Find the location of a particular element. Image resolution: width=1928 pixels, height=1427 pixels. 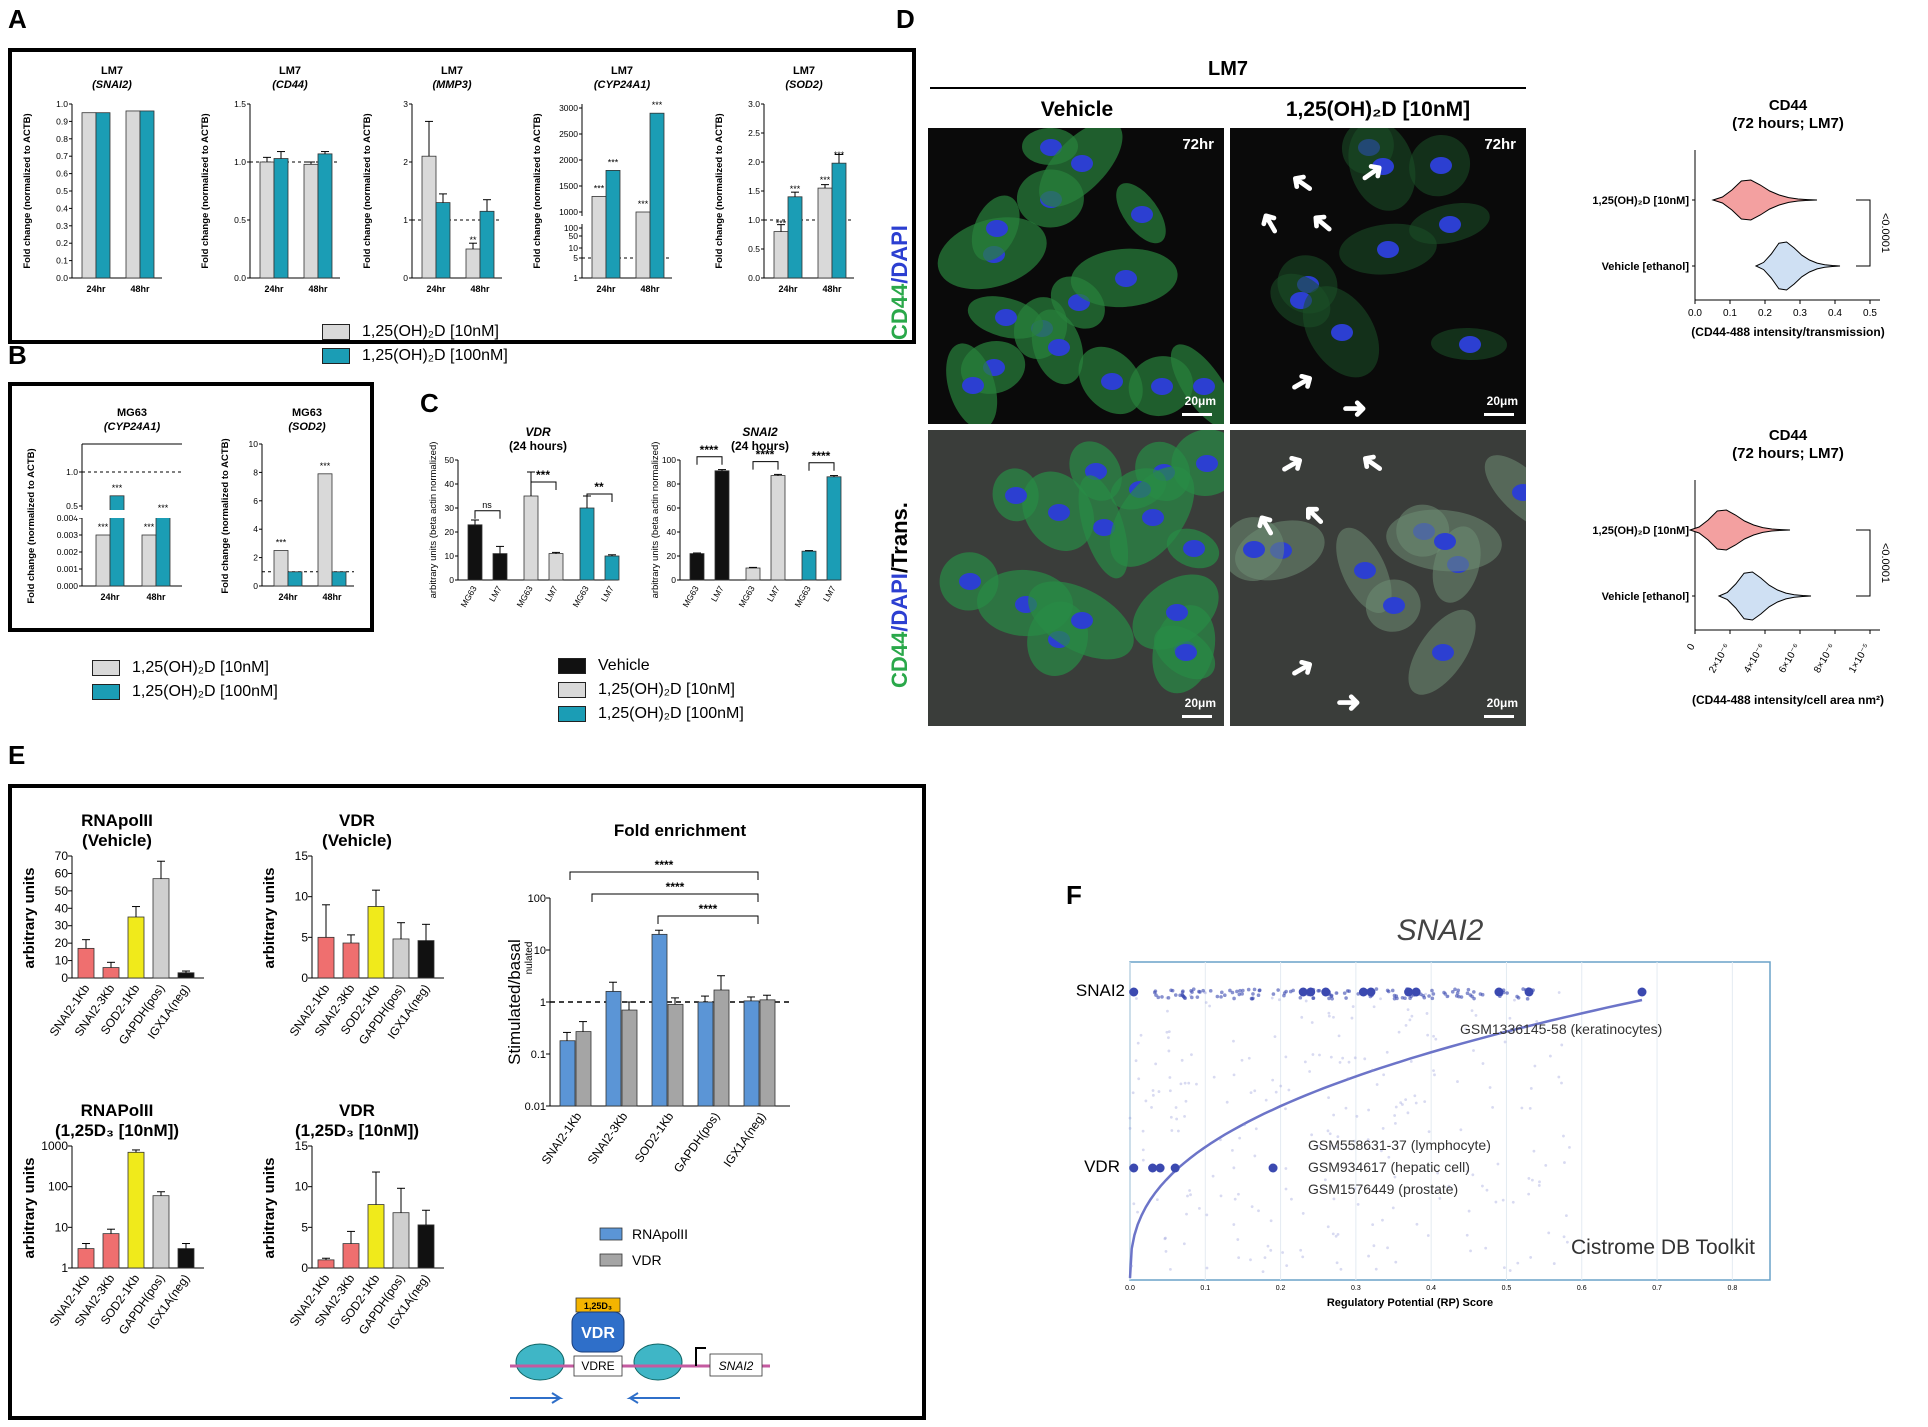

legend-label-100nm: 1,25(OH)₂D [100nM] is located at coordinates (435, 355).